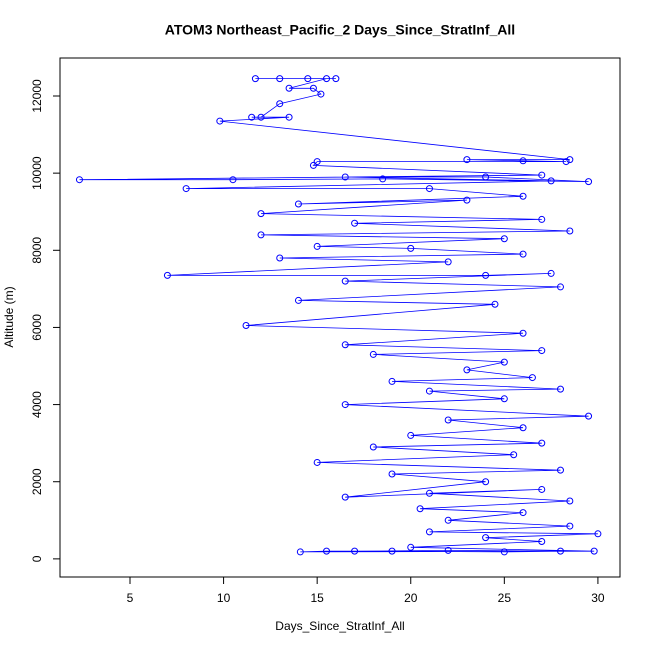 This screenshot has width=650, height=655. What do you see at coordinates (317, 598) in the screenshot?
I see `x-tick-label: 15` at bounding box center [317, 598].